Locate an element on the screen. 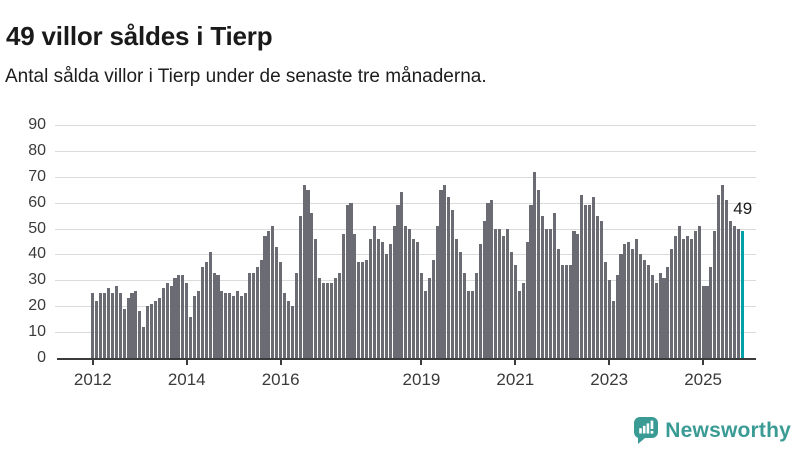 This screenshot has height=450, width=800. x-axis-line is located at coordinates (406, 359).